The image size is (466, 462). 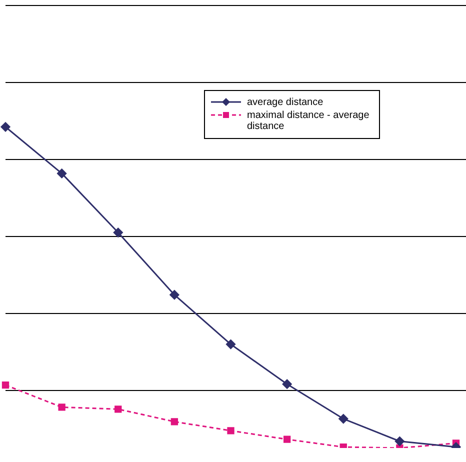 What do you see at coordinates (285, 102) in the screenshot?
I see `legend-label: average distance` at bounding box center [285, 102].